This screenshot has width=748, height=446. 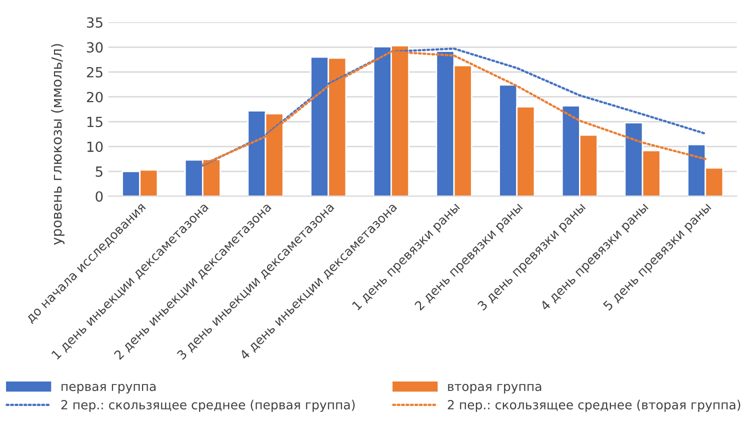 What do you see at coordinates (94, 122) in the screenshot?
I see `y-tick-label: 15` at bounding box center [94, 122].